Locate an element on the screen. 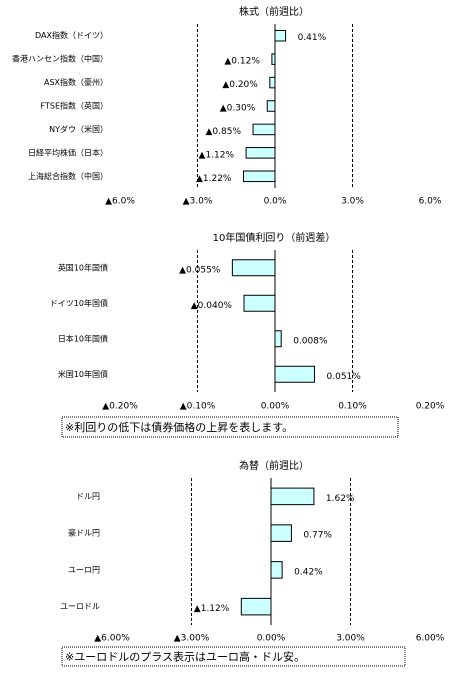  y-tick-label: 米国10年国債 is located at coordinates (83, 374).